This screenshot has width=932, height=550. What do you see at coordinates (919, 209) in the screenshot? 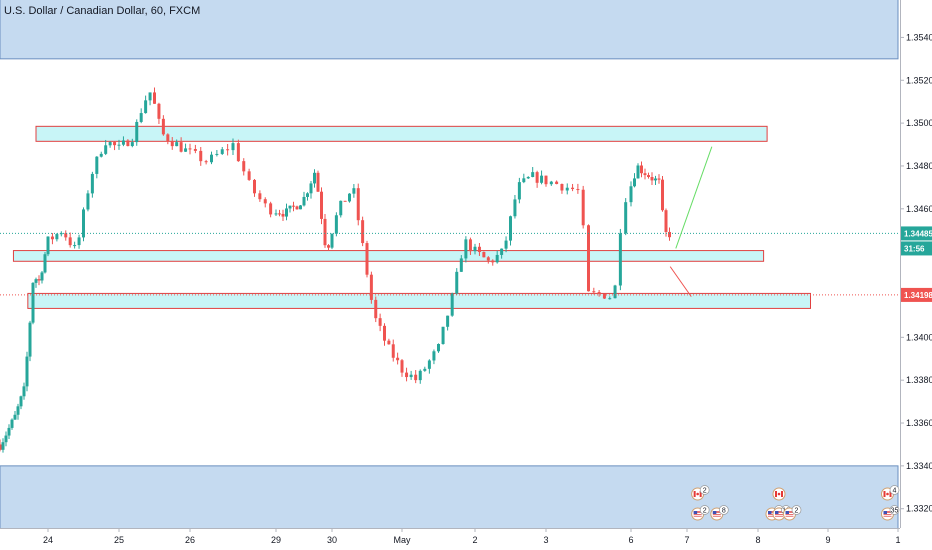
I see `y-tick-label: 1.34600` at bounding box center [919, 209].